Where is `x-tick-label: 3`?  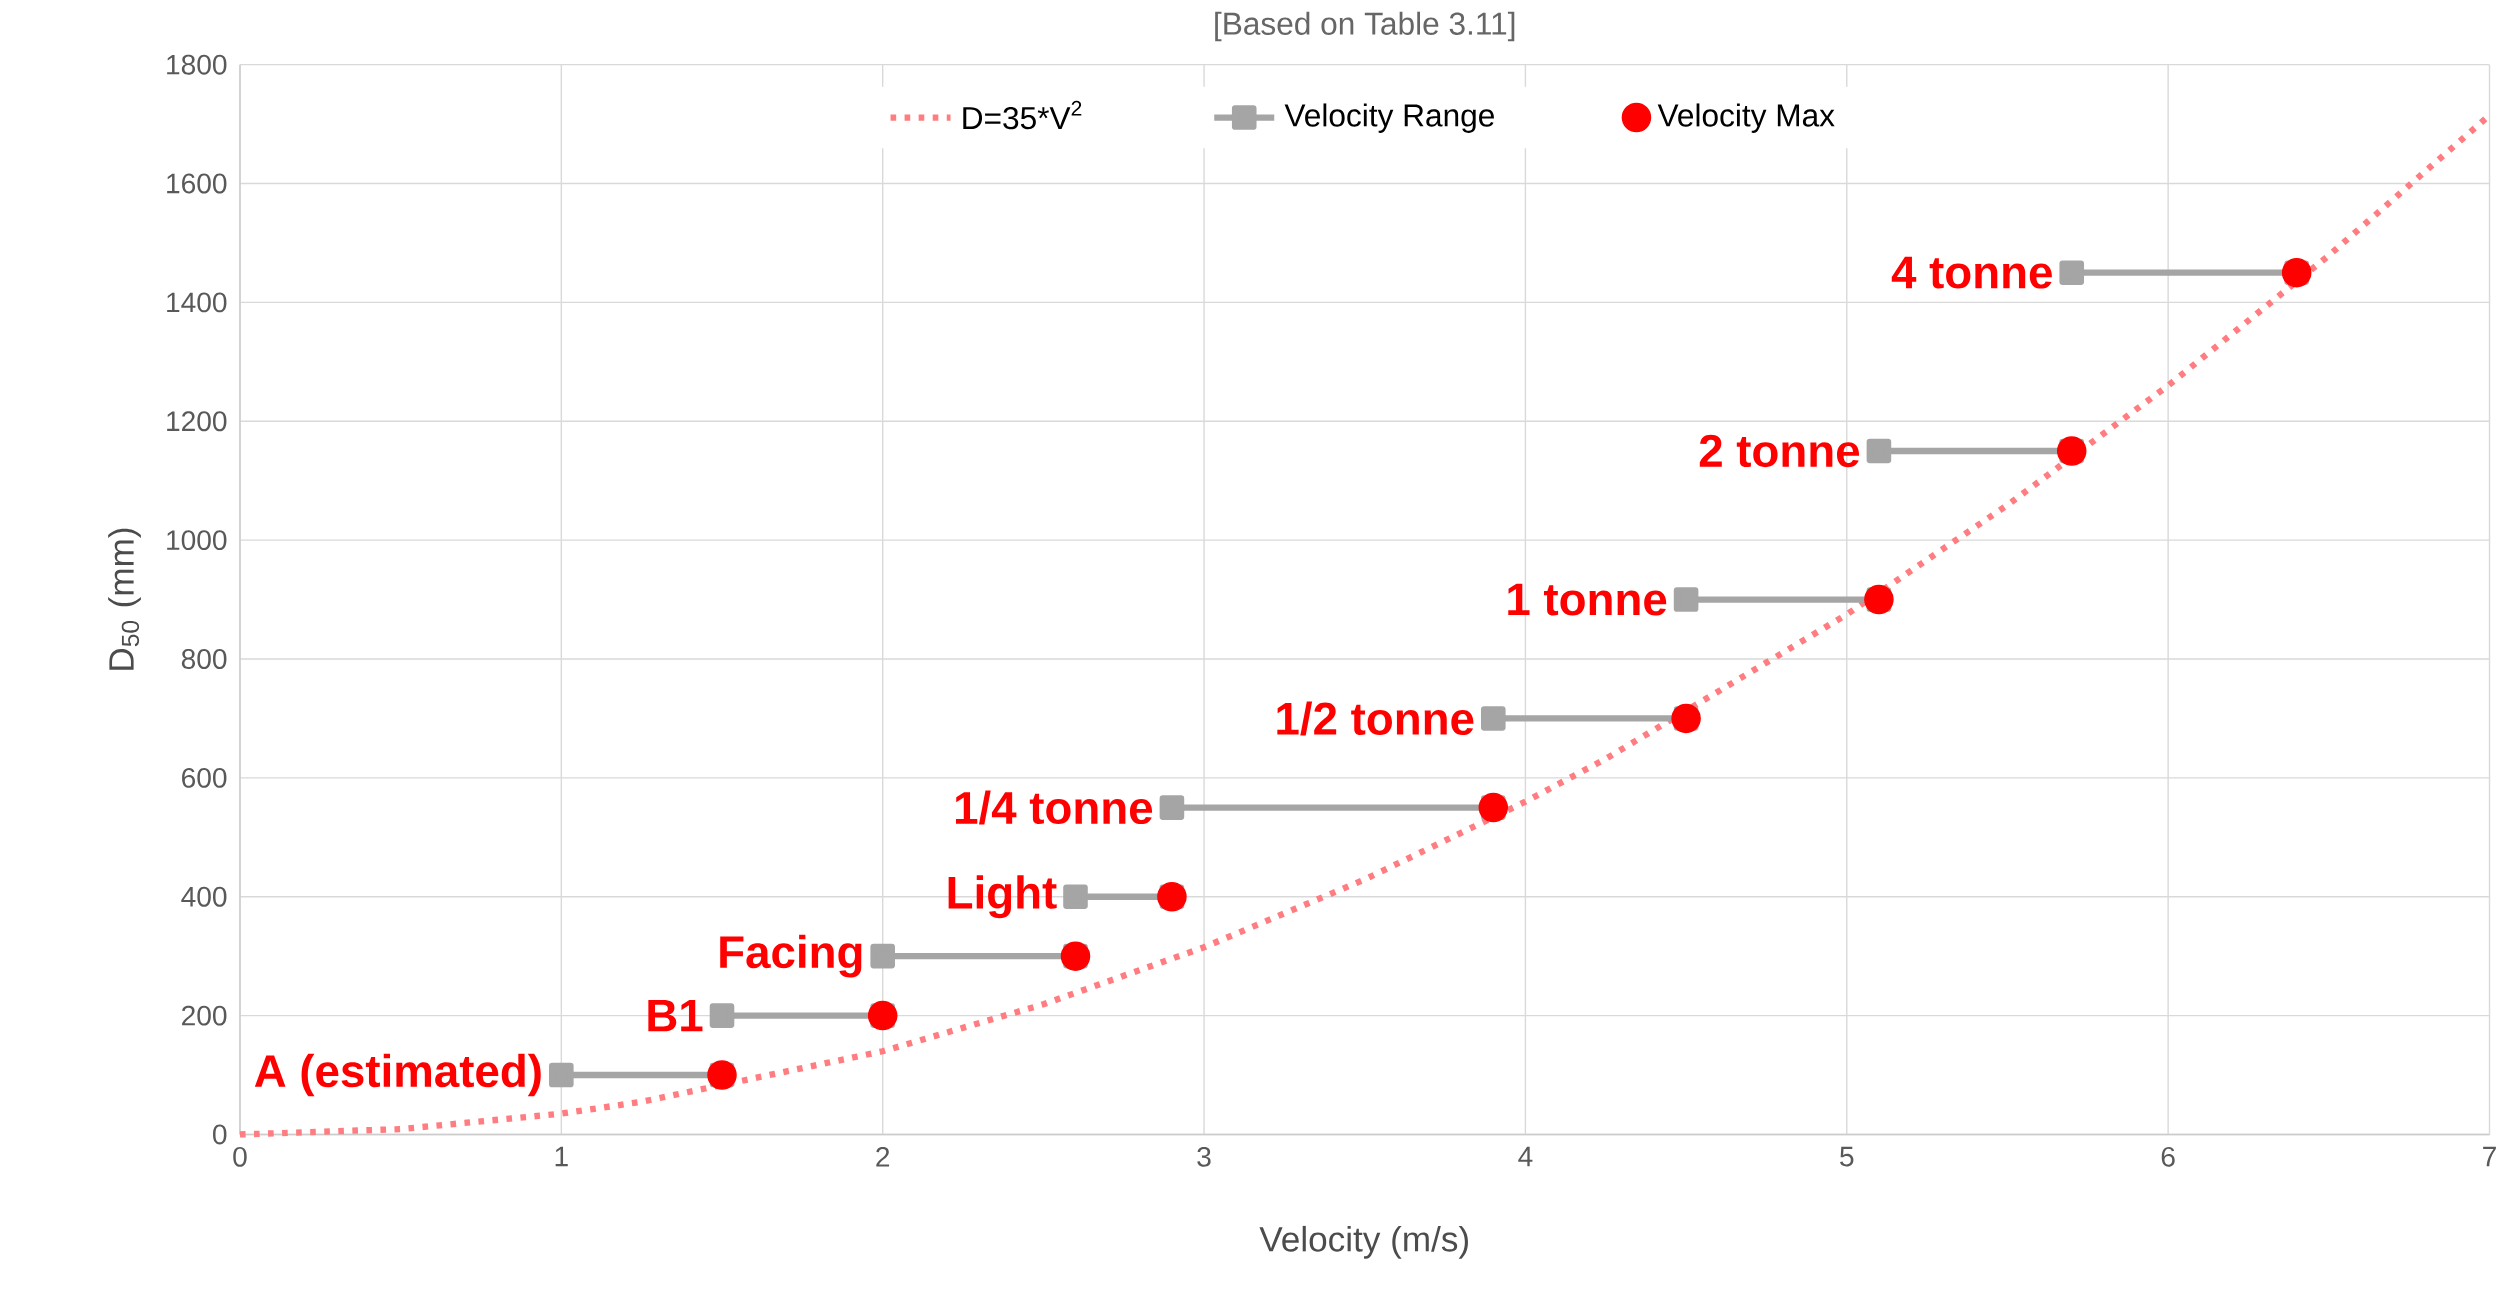 x-tick-label: 3 is located at coordinates (1204, 1156).